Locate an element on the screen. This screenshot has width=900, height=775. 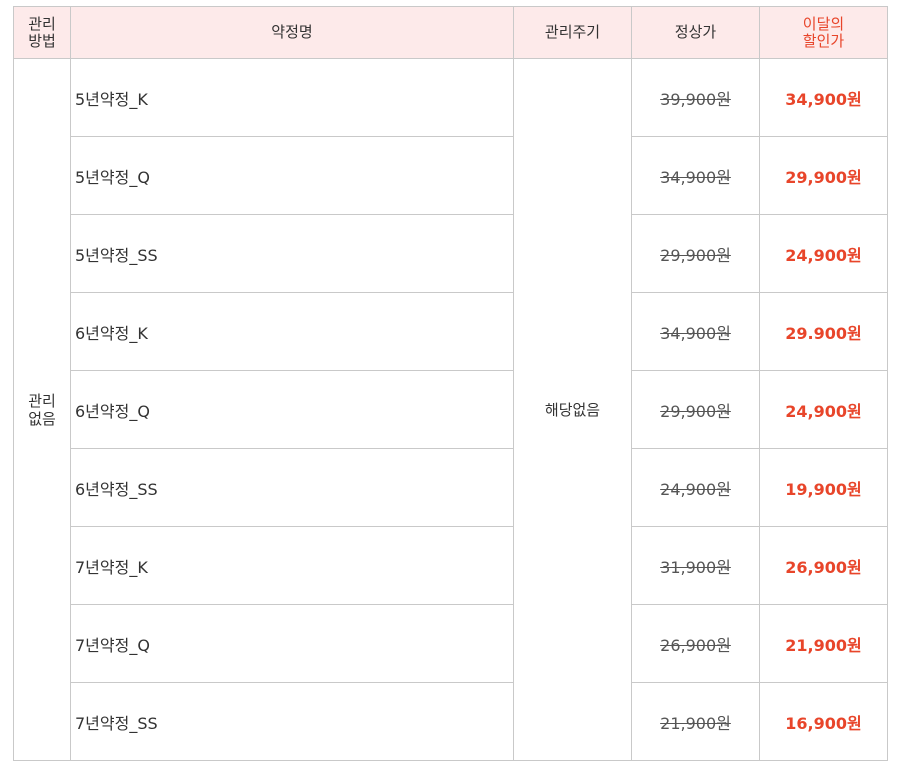
plan-name: 5년약정_SS is located at coordinates (292, 253).